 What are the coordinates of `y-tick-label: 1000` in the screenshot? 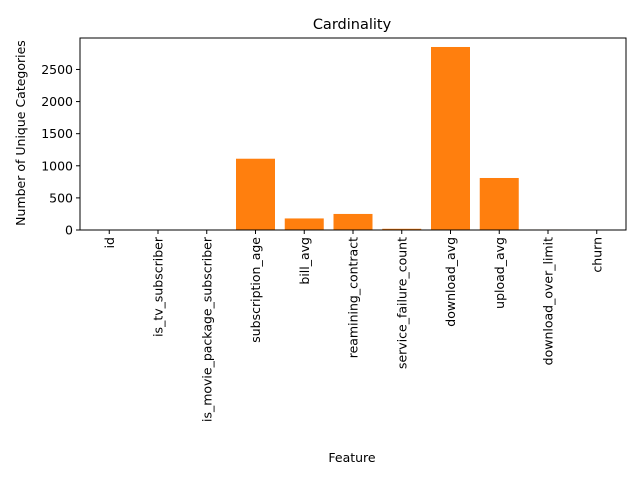 It's located at (57, 165).